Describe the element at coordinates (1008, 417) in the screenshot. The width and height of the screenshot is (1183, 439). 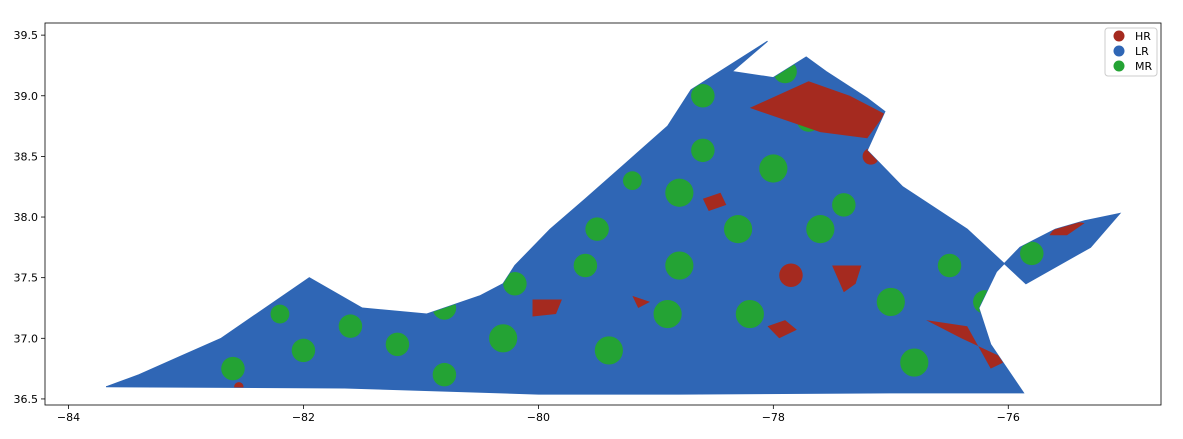
I see `x-tick-label: −76` at that location.